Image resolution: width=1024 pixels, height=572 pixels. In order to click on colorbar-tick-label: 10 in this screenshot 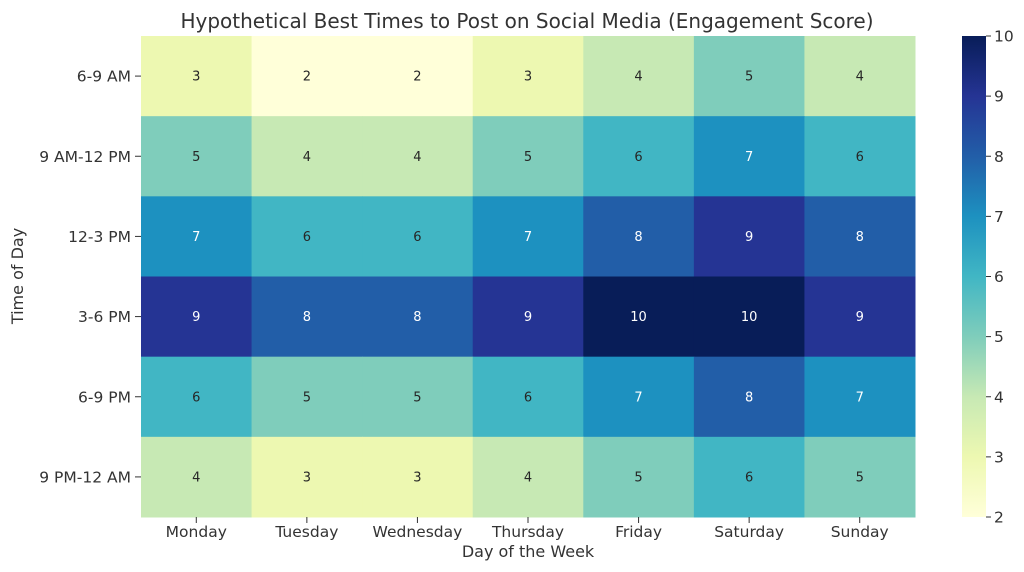, I will do `click(1004, 37)`.